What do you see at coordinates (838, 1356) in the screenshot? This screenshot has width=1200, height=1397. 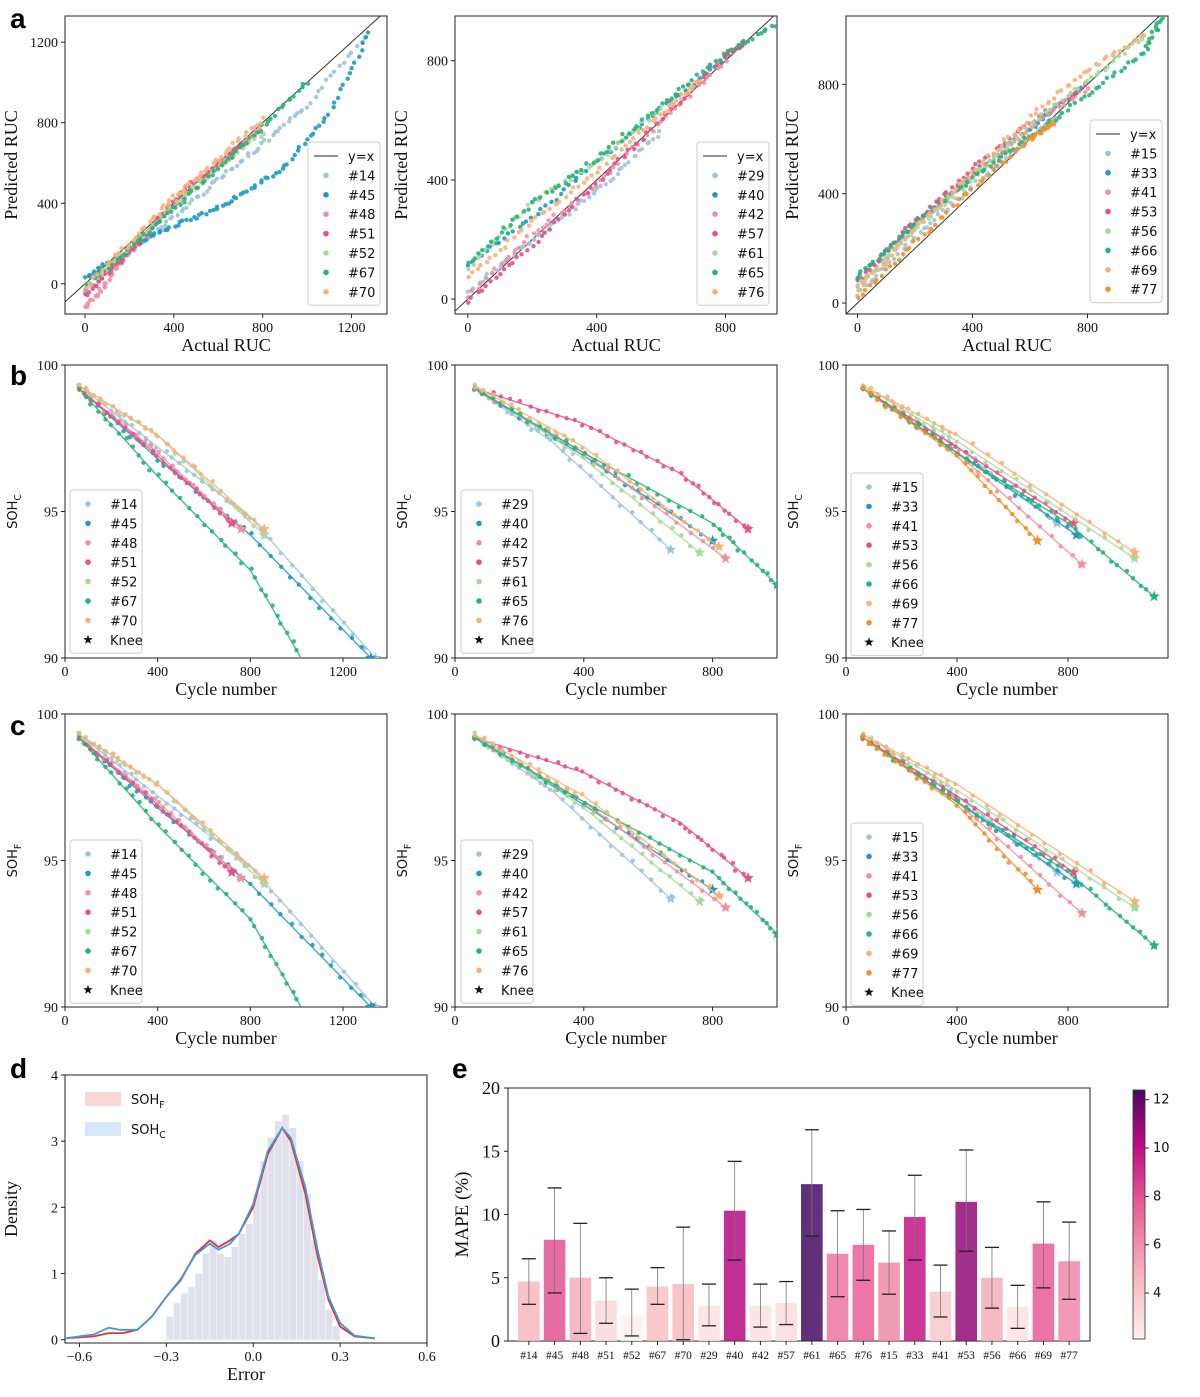 I see `x-tick-label: #65` at bounding box center [838, 1356].